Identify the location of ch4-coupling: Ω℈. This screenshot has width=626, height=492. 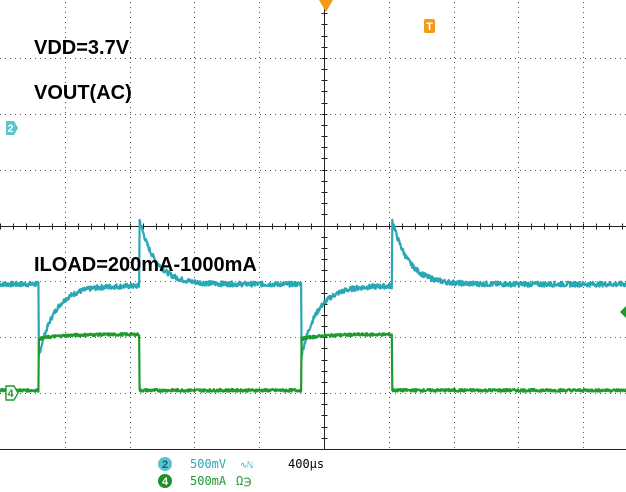
(244, 481).